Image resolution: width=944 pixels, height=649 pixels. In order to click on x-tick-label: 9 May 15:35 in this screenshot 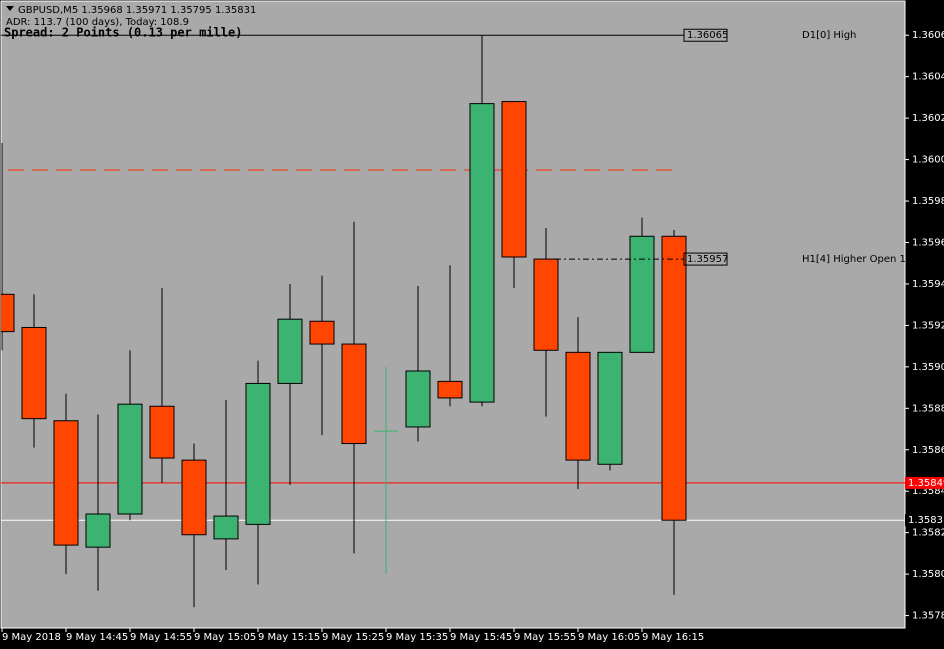, I will do `click(417, 637)`.